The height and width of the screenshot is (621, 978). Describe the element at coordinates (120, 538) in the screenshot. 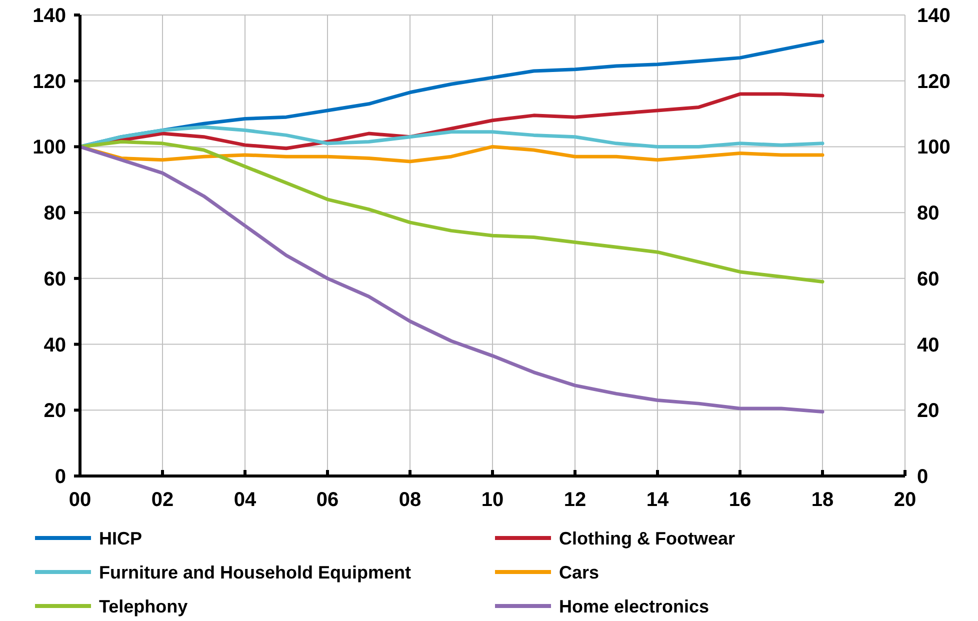

I see `legend-label: HICP` at that location.